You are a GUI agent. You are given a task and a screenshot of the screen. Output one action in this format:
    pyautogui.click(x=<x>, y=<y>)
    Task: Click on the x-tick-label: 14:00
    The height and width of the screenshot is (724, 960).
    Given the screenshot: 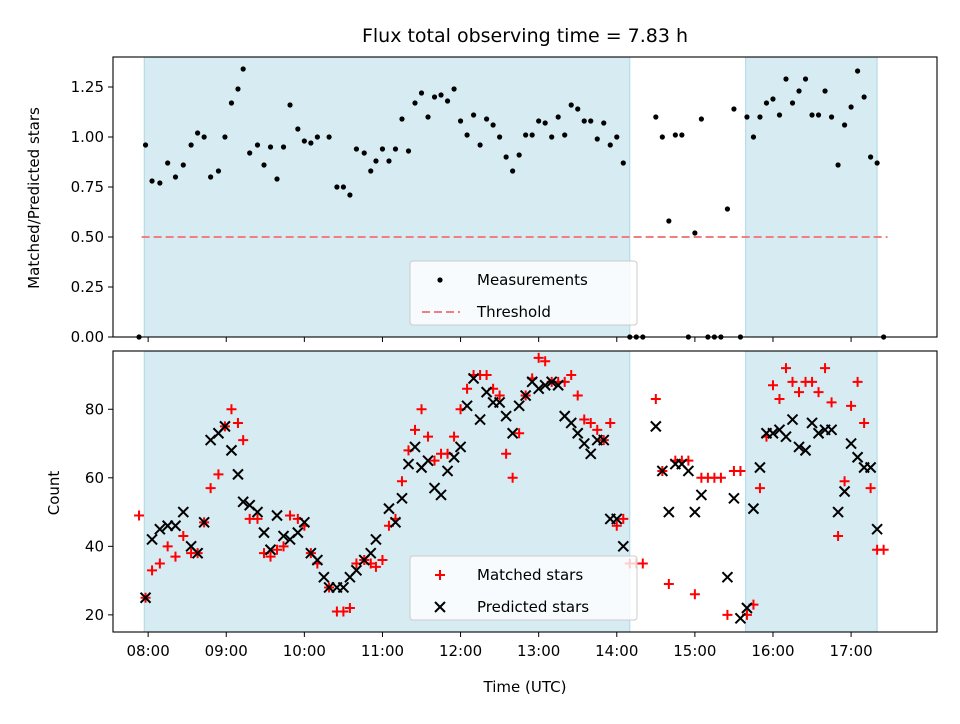 What is the action you would take?
    pyautogui.click(x=616, y=651)
    